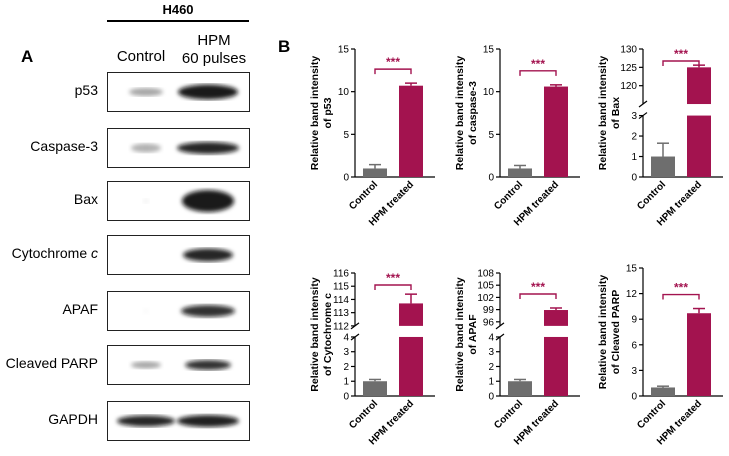 This screenshot has height=456, width=729. What do you see at coordinates (632, 294) in the screenshot?
I see `y-tick-label: 12` at bounding box center [632, 294].